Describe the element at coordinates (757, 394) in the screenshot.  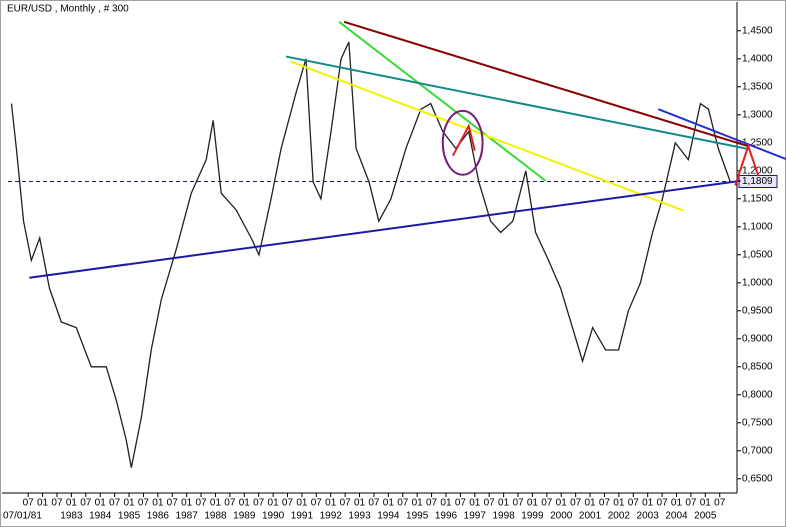
I see `y-tick-label: 0,8000` at that location.